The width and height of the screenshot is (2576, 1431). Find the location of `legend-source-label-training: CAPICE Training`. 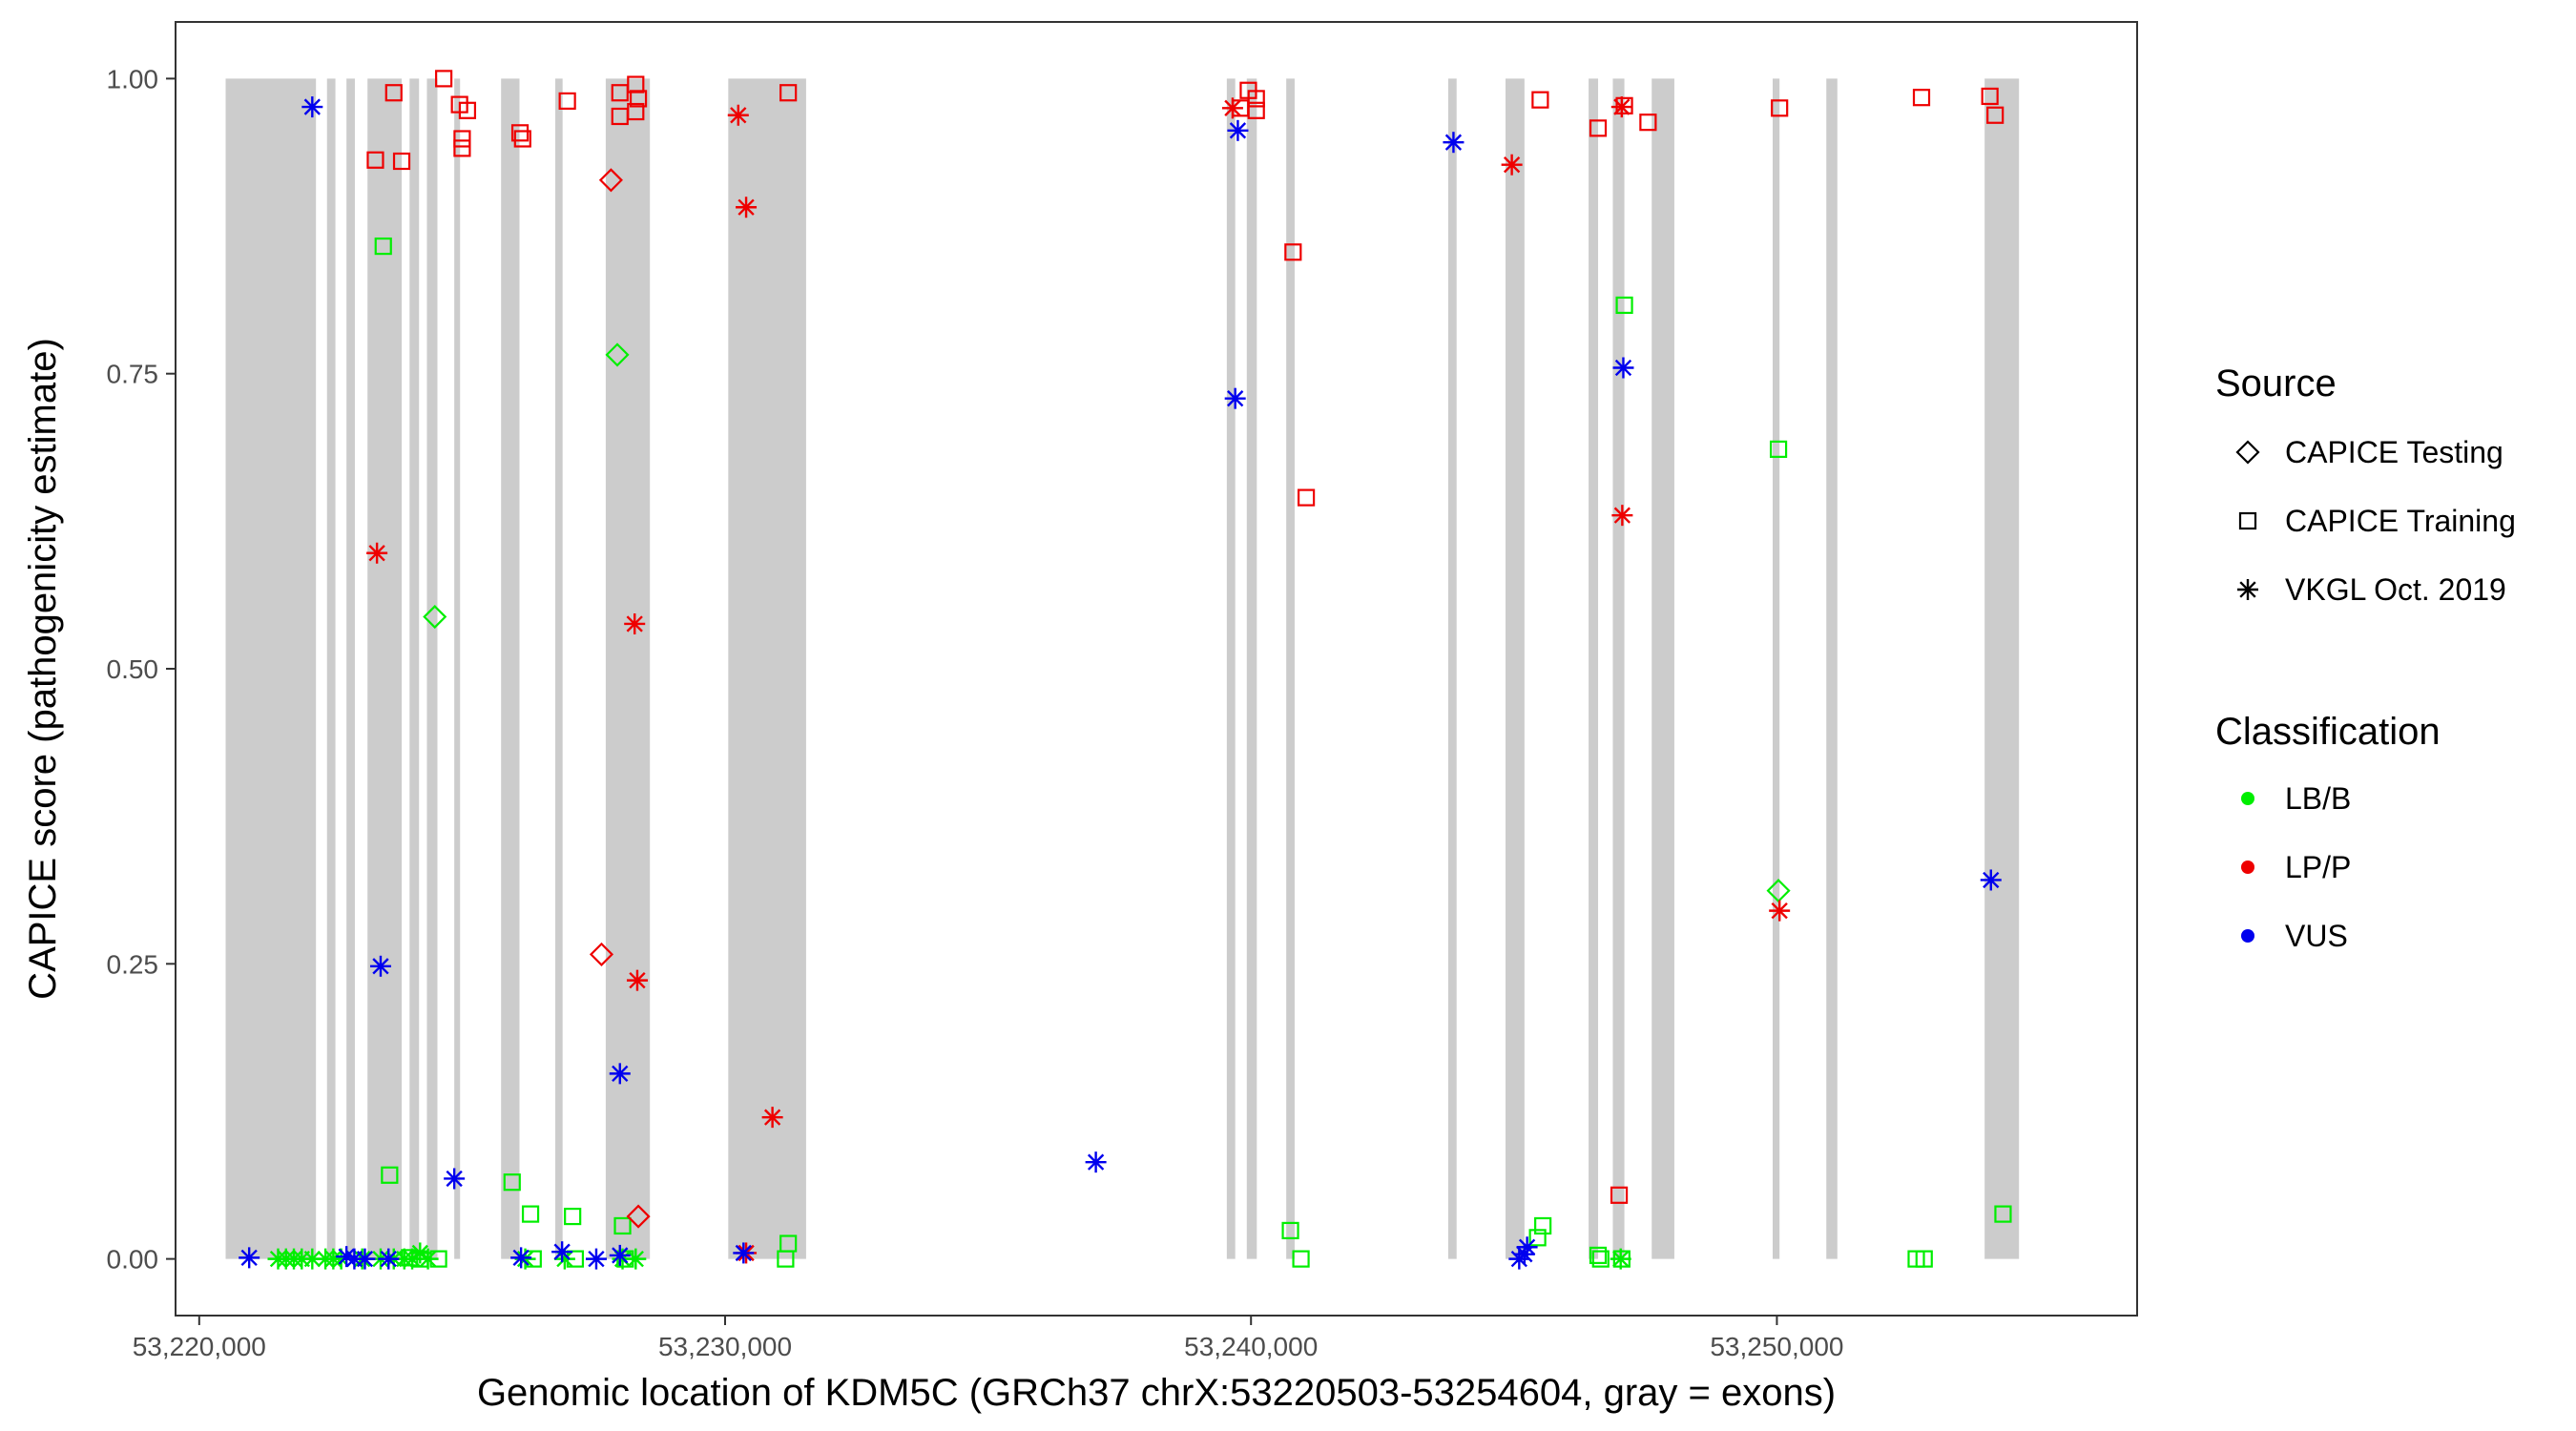

legend-source-label-training: CAPICE Training is located at coordinates (2400, 521).